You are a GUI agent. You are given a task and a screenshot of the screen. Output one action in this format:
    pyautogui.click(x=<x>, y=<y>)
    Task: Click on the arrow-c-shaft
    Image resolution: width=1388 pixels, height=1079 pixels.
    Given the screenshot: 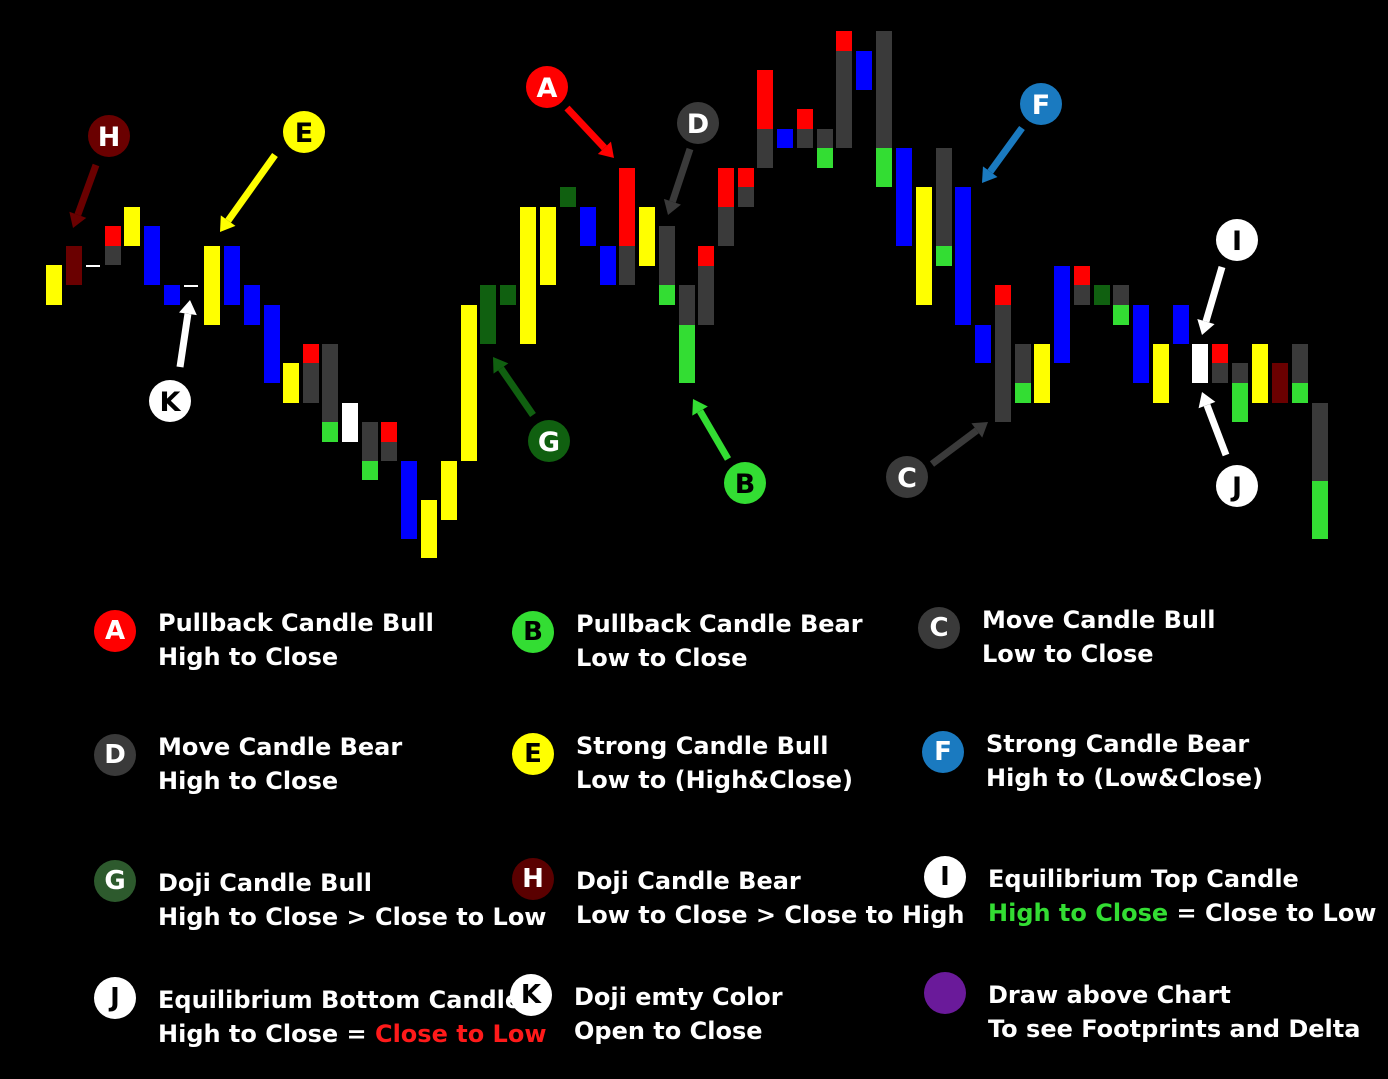 What is the action you would take?
    pyautogui.click(x=954, y=447)
    